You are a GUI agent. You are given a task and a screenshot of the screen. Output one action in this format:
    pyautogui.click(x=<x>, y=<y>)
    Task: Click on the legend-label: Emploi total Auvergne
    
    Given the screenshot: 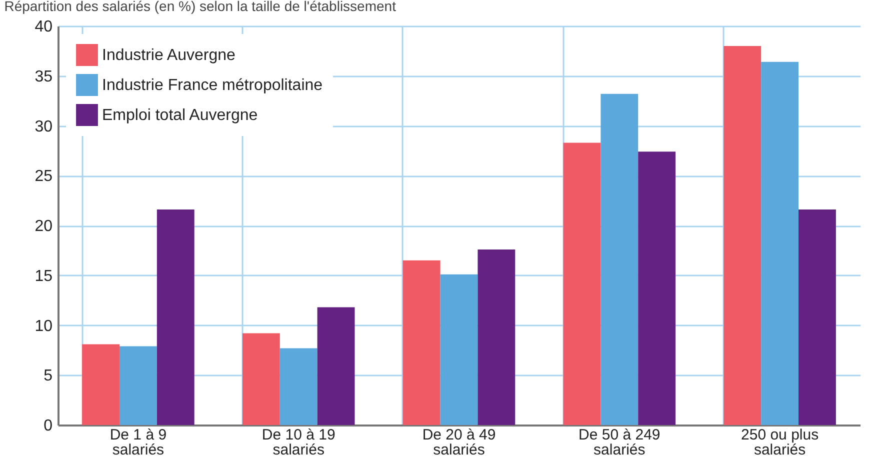 What is the action you would take?
    pyautogui.click(x=180, y=115)
    